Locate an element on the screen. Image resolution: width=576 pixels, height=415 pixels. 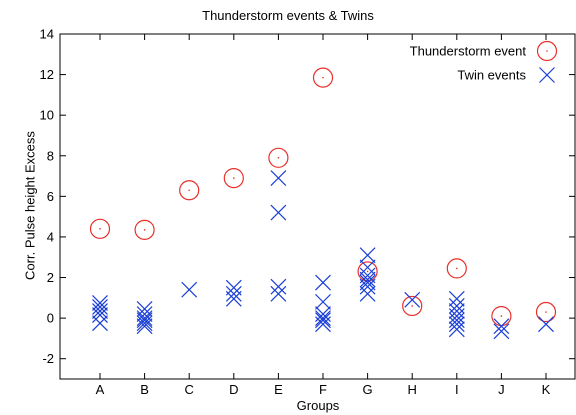
y-tick-label: 2 is located at coordinates (50, 277).